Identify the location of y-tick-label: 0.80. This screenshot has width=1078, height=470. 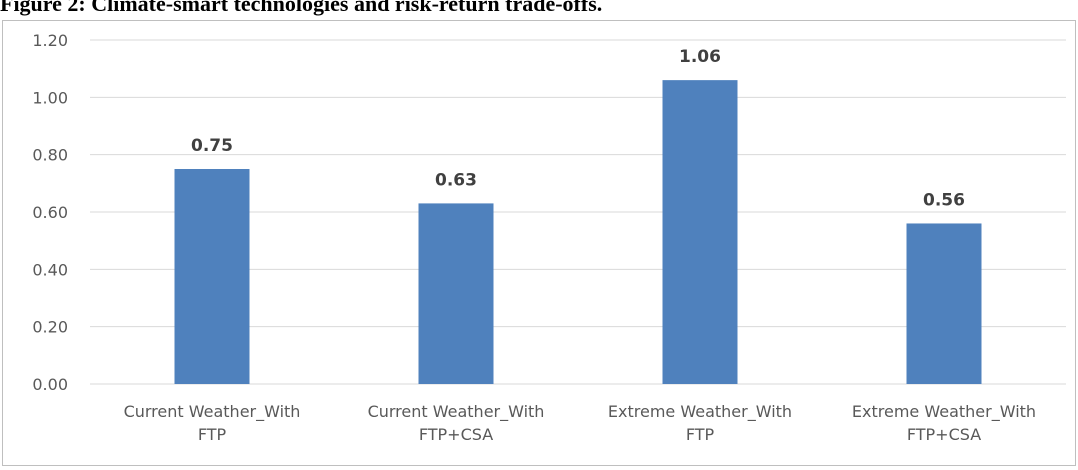
(50, 155).